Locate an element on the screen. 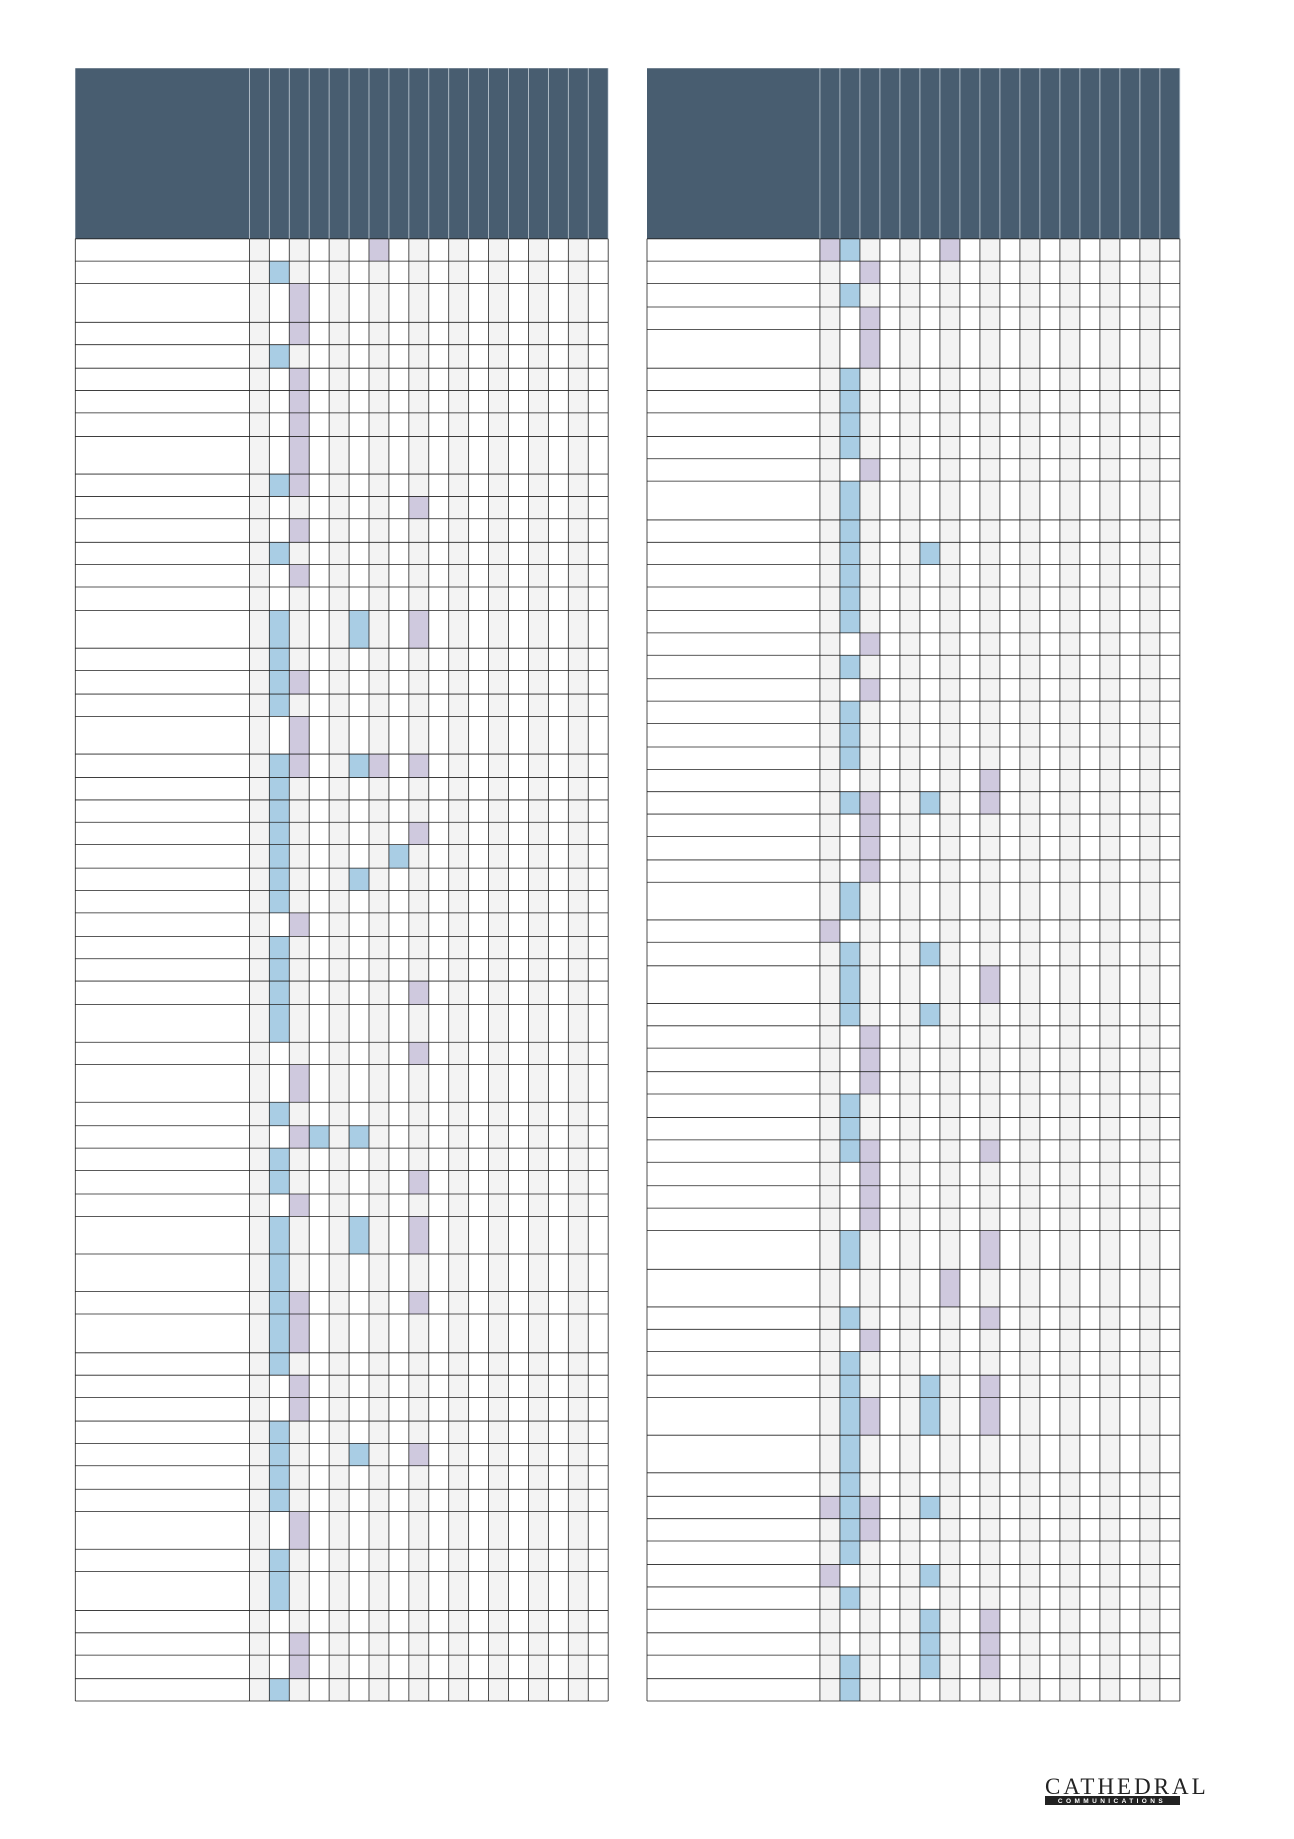 The image size is (1294, 1839). logo-name: CATHEDRAL is located at coordinates (1127, 1786).